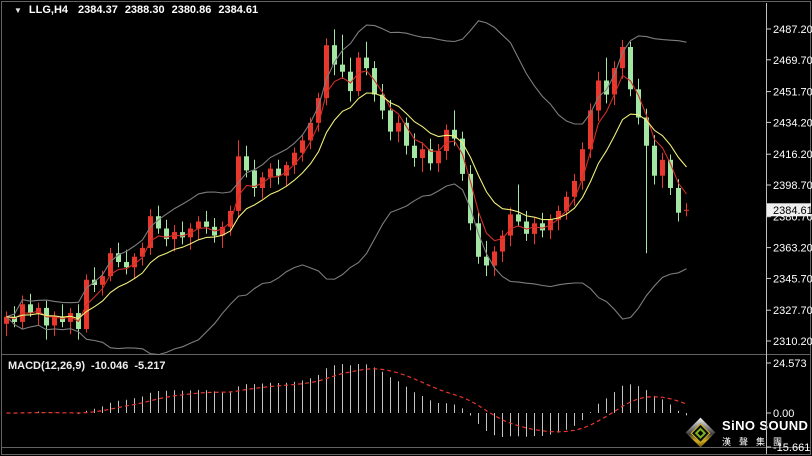 Image resolution: width=812 pixels, height=456 pixels. Describe the element at coordinates (150, 366) in the screenshot. I see `macd-signal-value: -5.217` at that location.